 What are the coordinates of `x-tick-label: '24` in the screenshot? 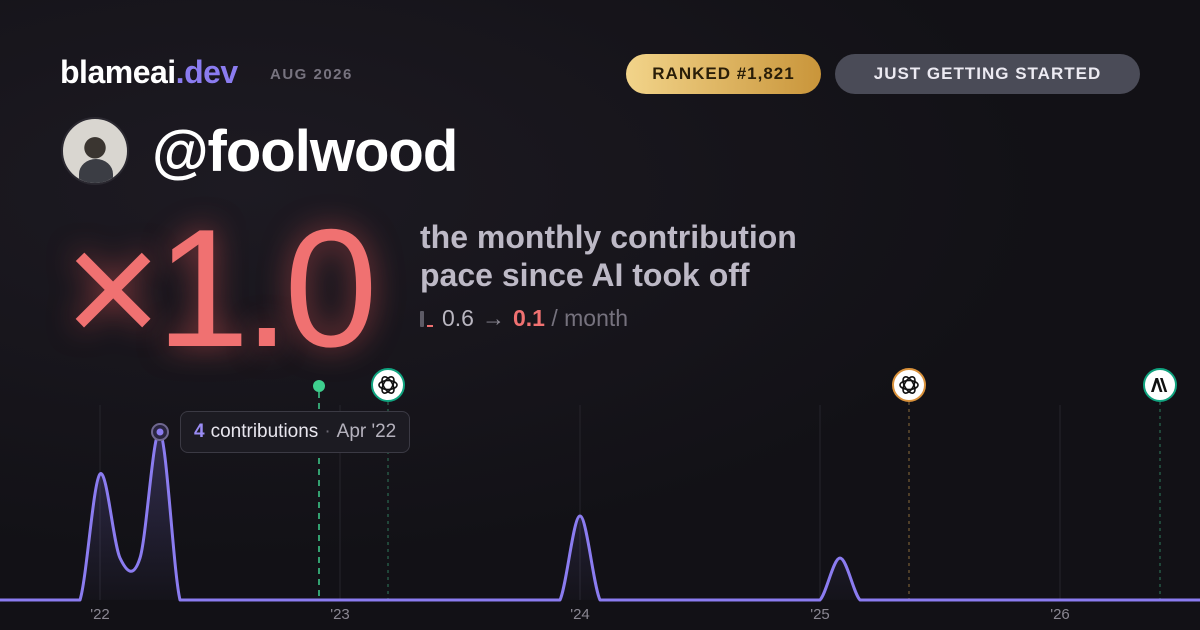 It's located at (580, 614).